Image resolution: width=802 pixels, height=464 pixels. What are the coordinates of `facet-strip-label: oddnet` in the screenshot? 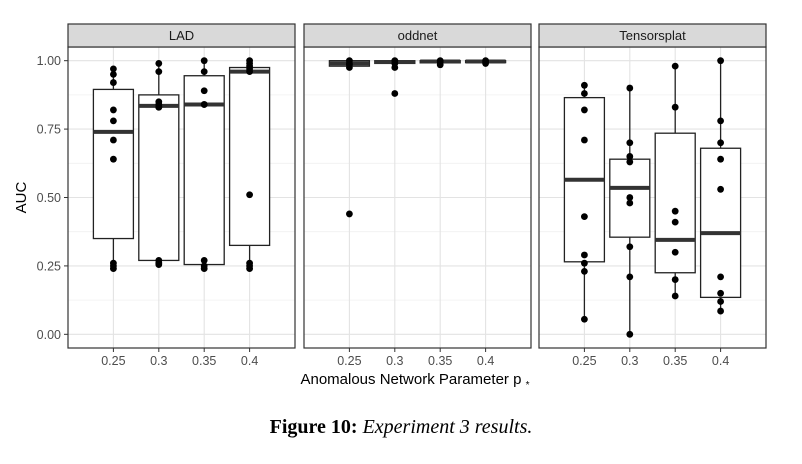 It's located at (418, 35).